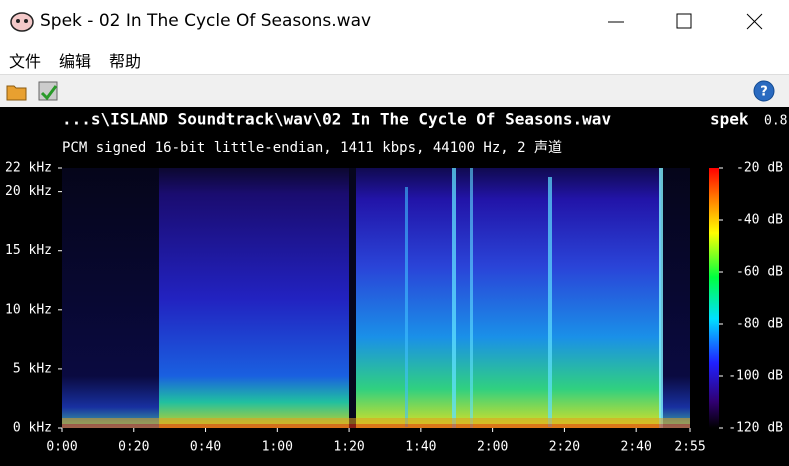 Image resolution: width=789 pixels, height=466 pixels. What do you see at coordinates (205, 447) in the screenshot?
I see `x-tick-label: 0:40` at bounding box center [205, 447].